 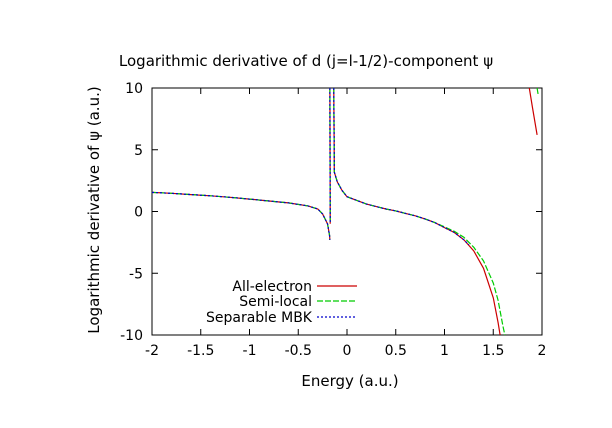 I want to click on x-tick-label: -2, so click(x=152, y=351).